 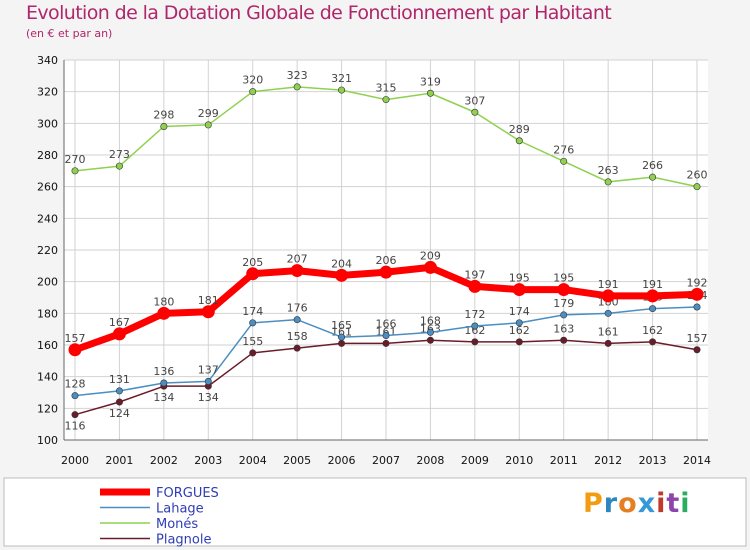 I want to click on data-label: 270, so click(x=75, y=159).